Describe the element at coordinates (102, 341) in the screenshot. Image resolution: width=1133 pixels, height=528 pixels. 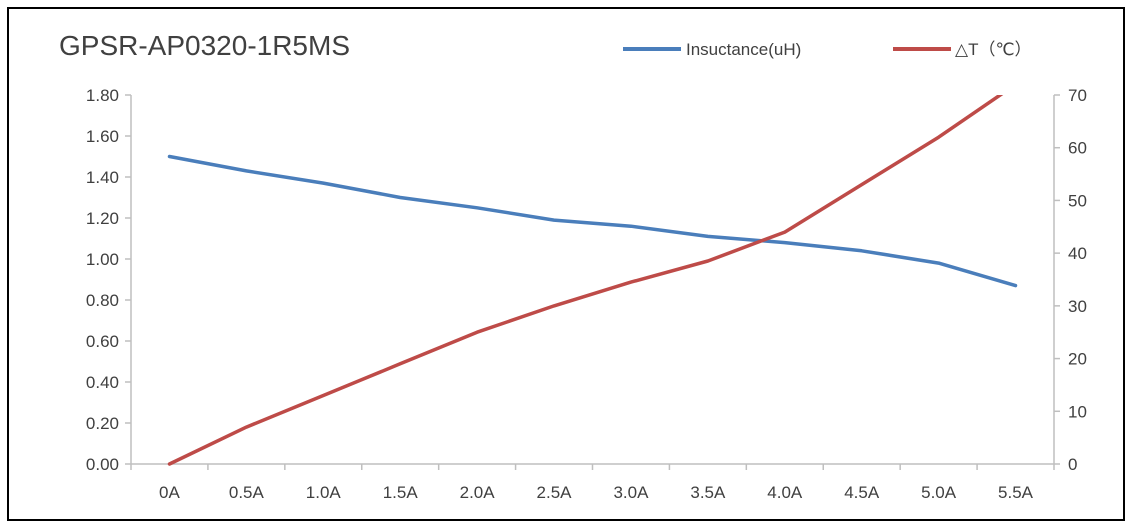
I see `y-left-tick-label: 0.60` at that location.